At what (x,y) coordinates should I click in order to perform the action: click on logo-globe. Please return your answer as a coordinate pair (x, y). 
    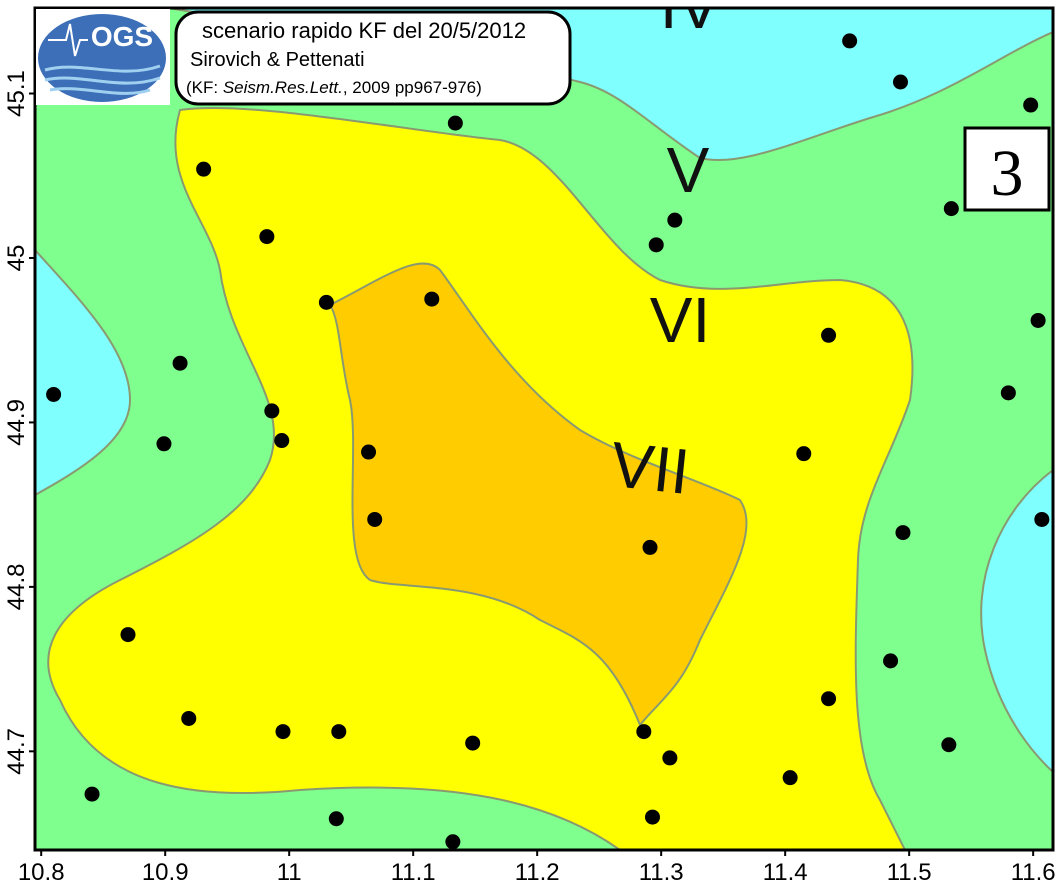
    Looking at the image, I should click on (102, 58).